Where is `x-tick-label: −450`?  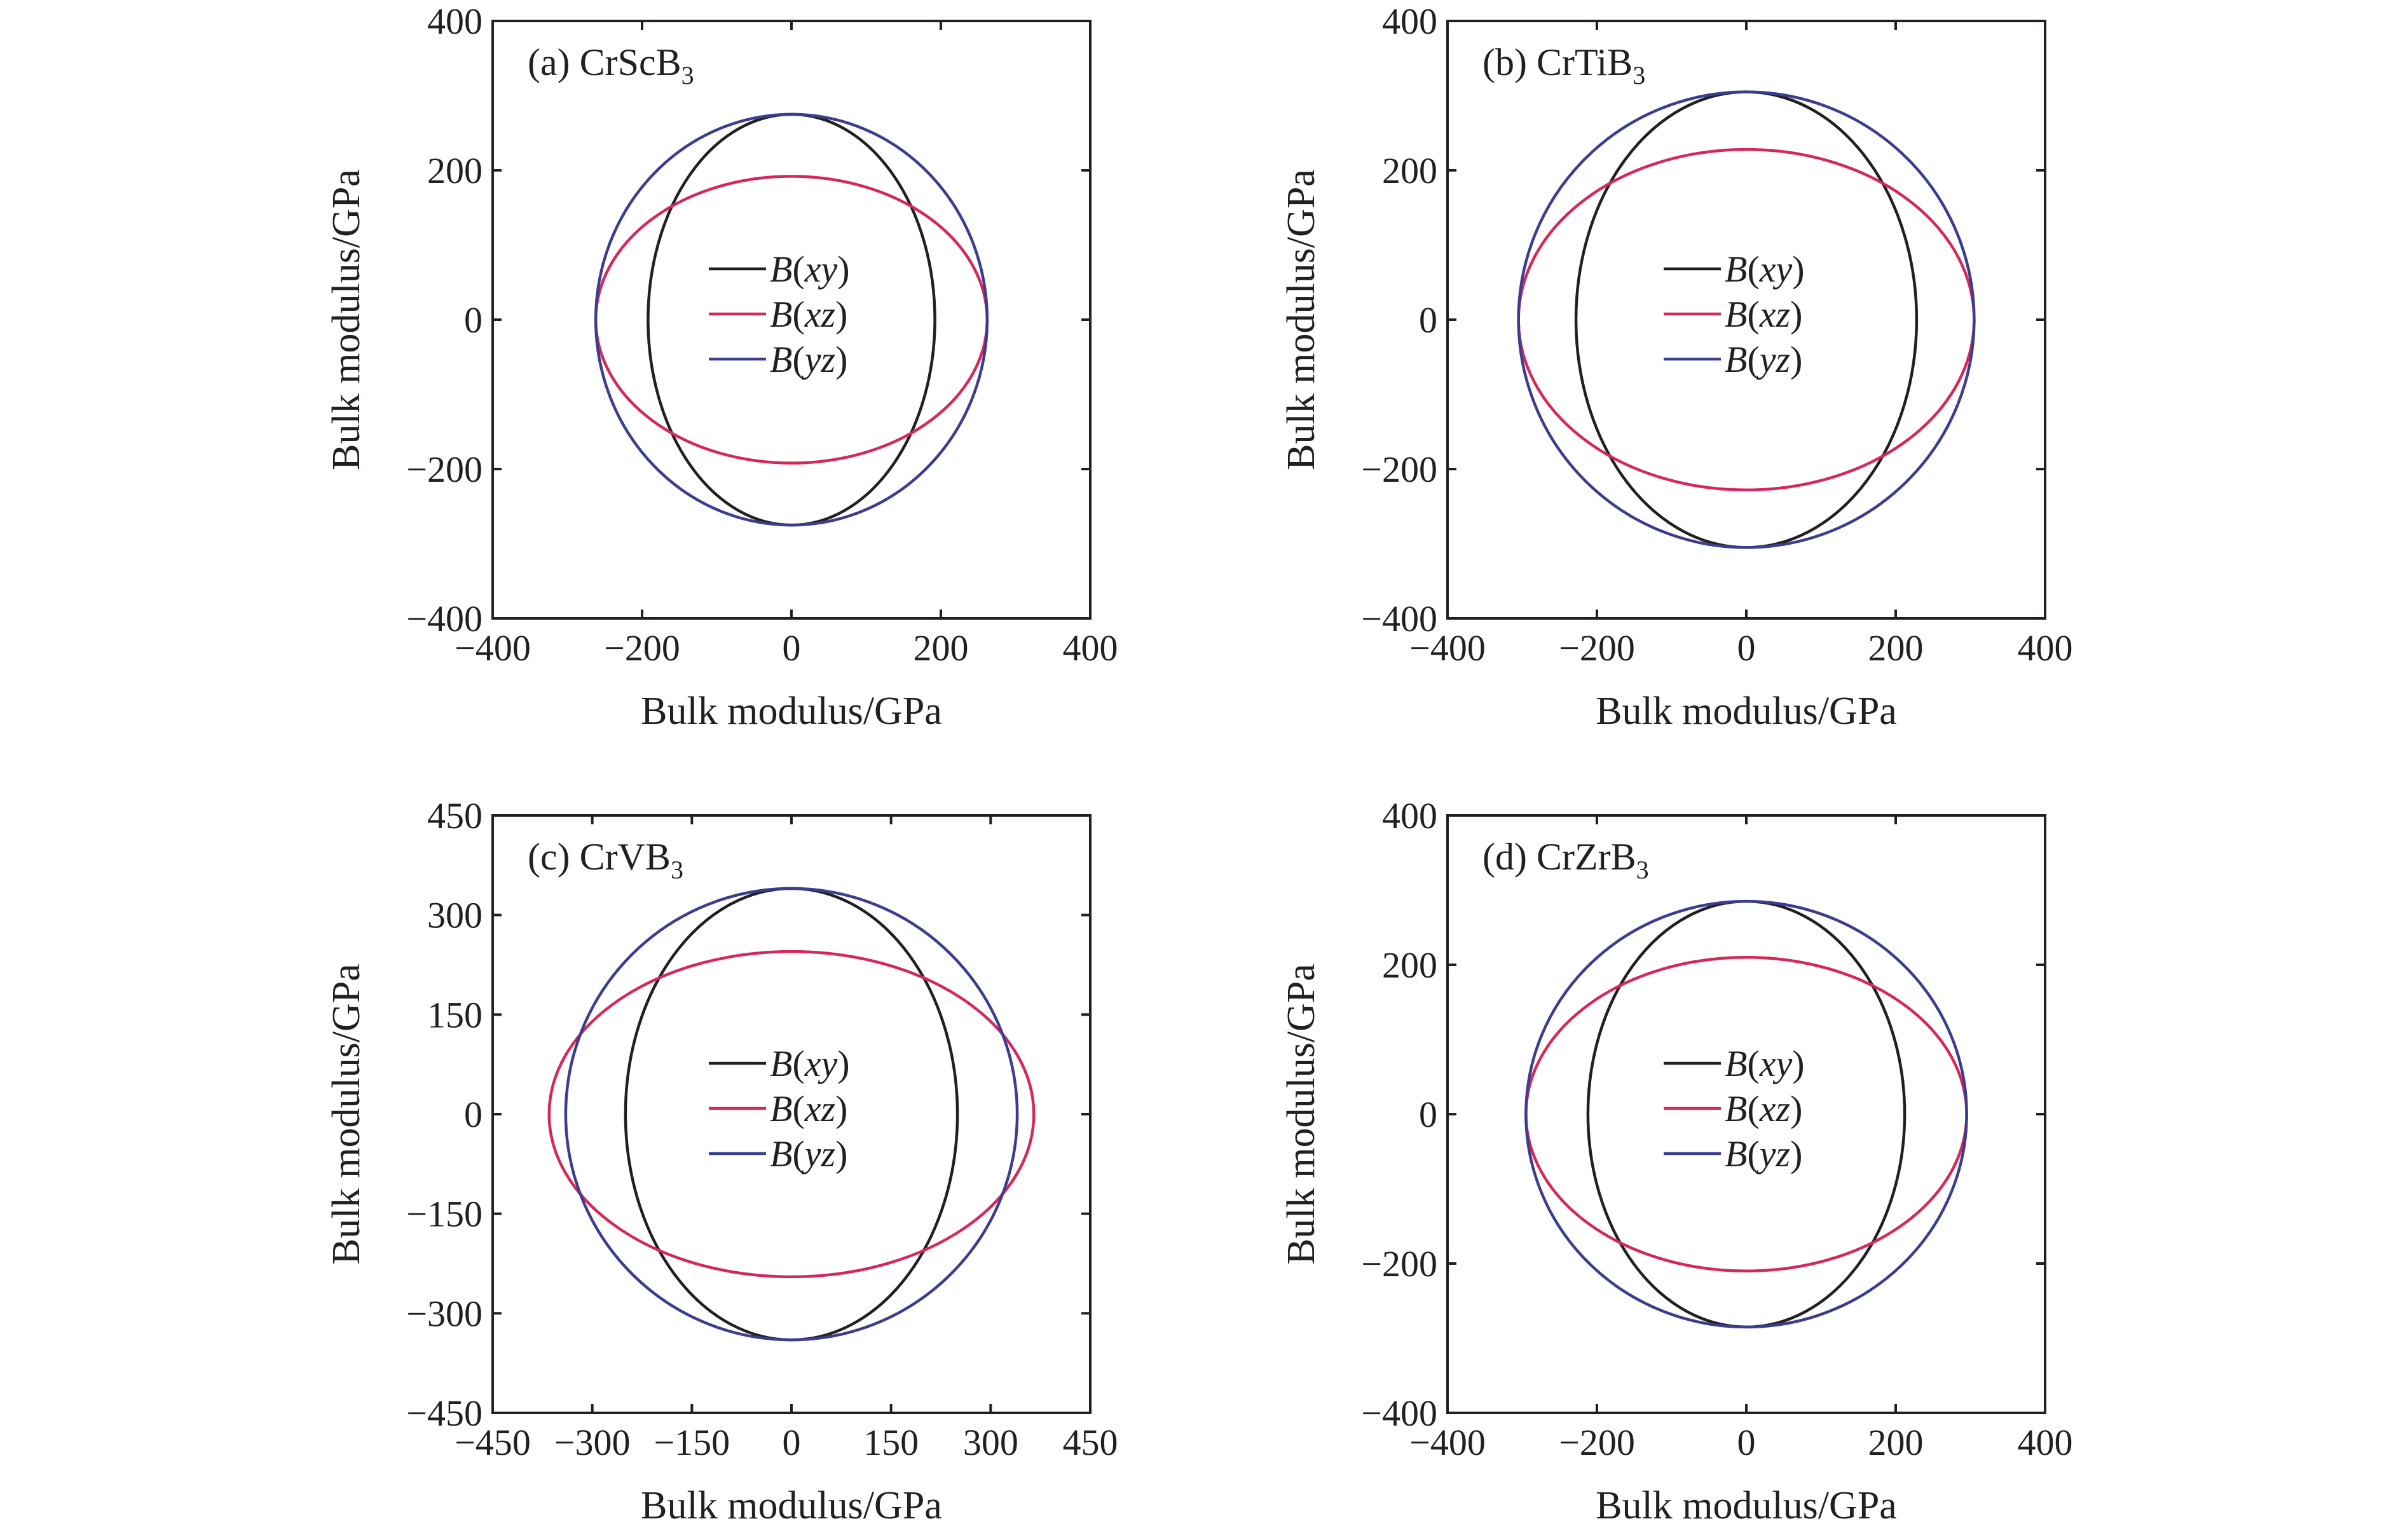 x-tick-label: −450 is located at coordinates (493, 1442).